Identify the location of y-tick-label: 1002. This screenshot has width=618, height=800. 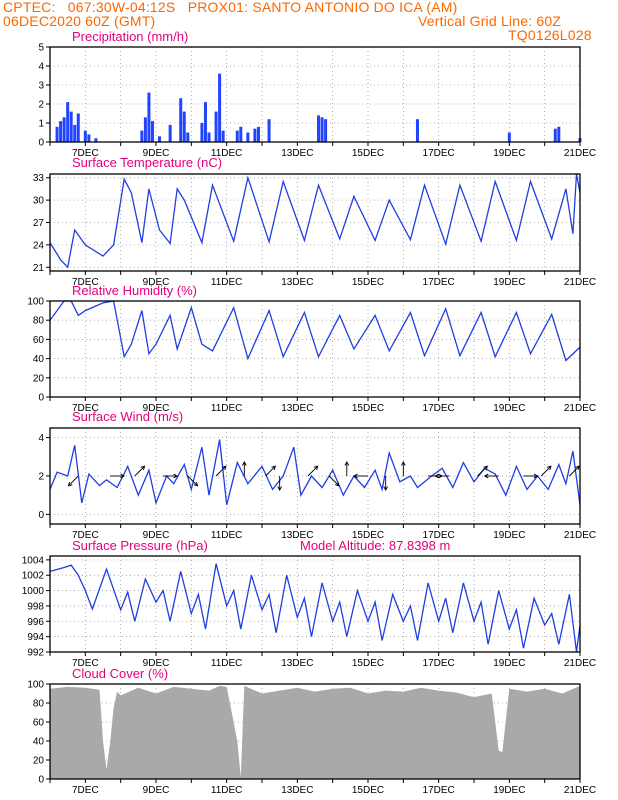
(33, 576).